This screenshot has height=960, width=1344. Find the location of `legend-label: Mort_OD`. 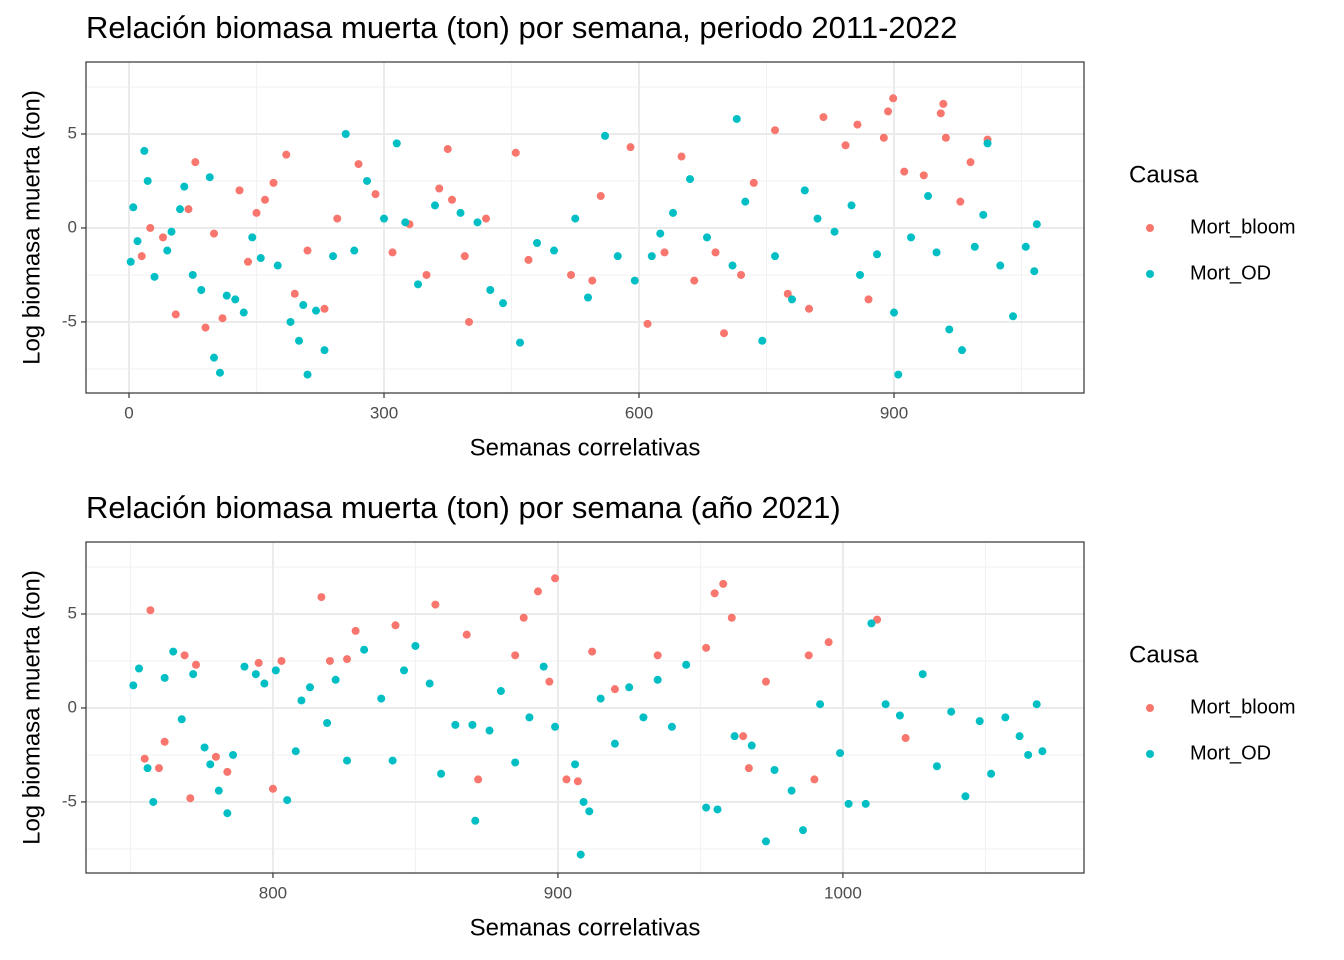

legend-label: Mort_OD is located at coordinates (1230, 753).